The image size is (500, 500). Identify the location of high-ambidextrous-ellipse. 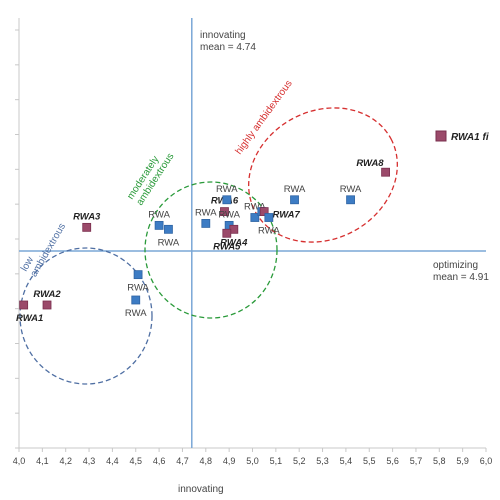
(323, 175).